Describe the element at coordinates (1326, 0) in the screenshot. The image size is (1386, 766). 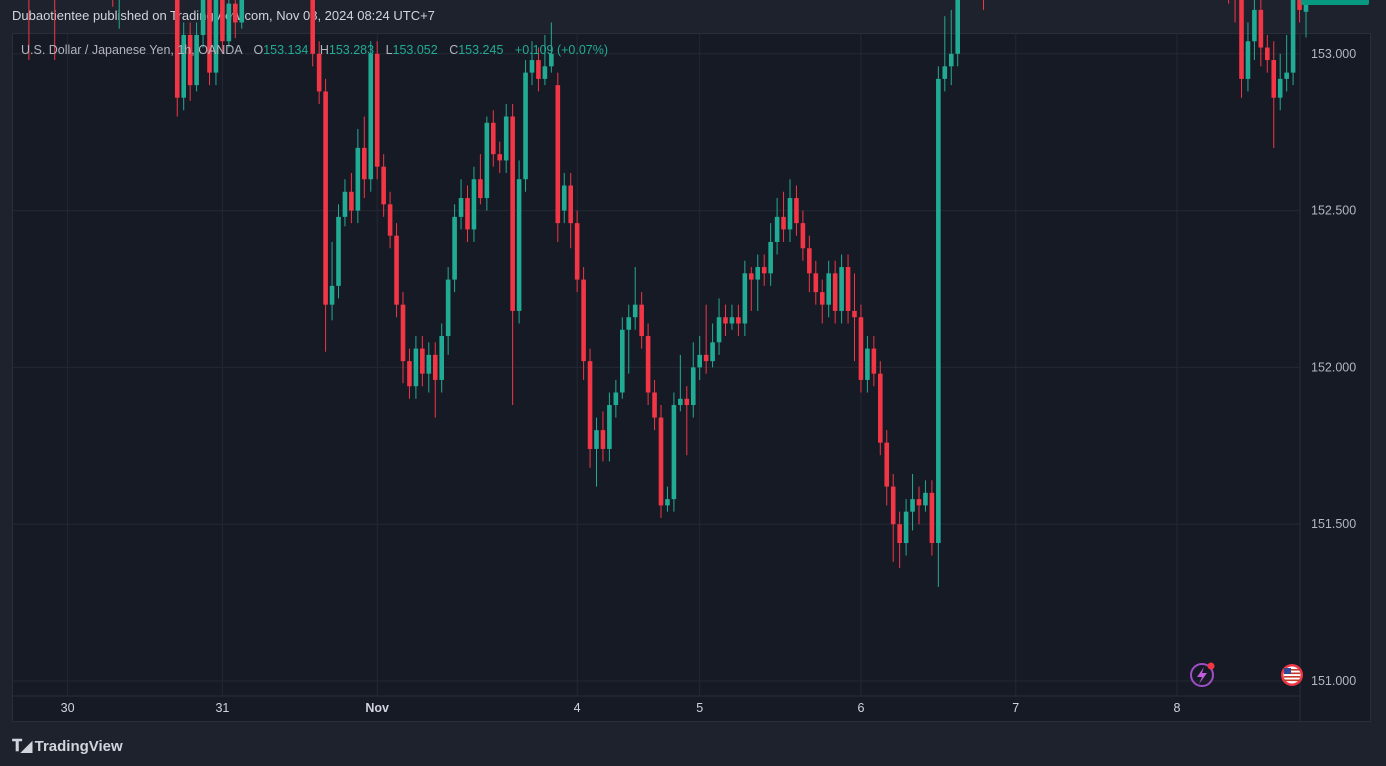
I see `countdown-label: 35:21` at that location.